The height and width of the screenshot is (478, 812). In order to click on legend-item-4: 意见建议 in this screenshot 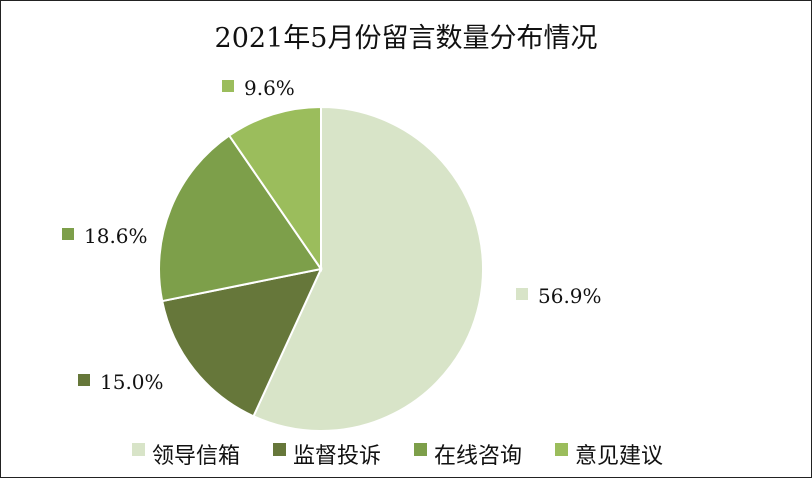, I will do `click(619, 456)`.